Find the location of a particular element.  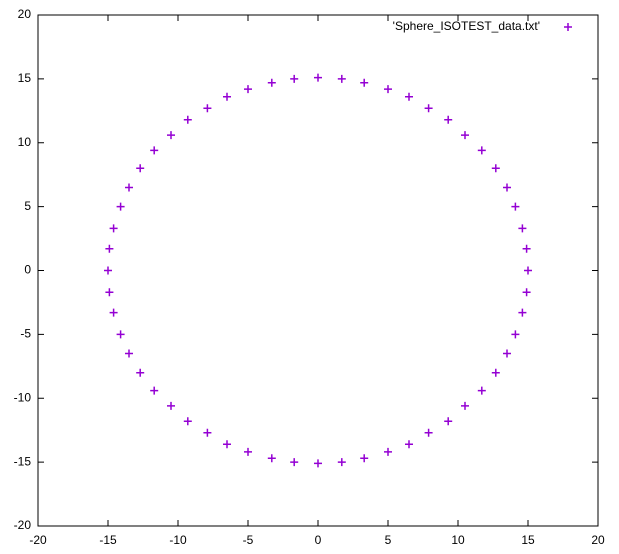

legend-label: 'Sphere_ISOTEST_data.txt' is located at coordinates (466, 26).